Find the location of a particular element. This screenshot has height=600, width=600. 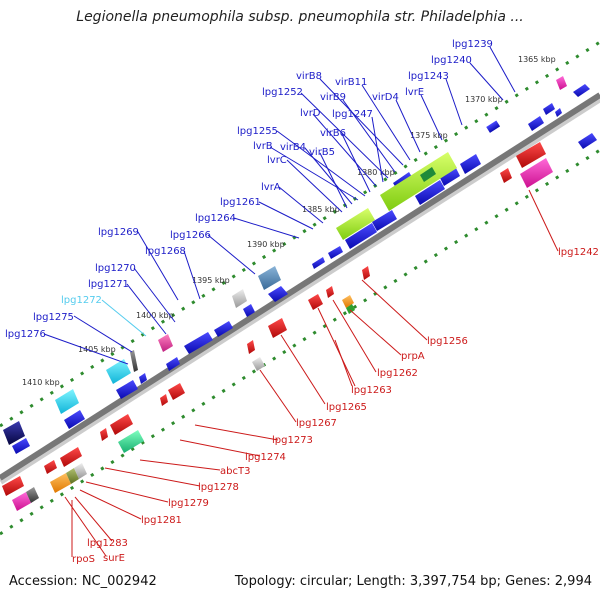

gene-label-lvrB: lvrB is located at coordinates (263, 146).